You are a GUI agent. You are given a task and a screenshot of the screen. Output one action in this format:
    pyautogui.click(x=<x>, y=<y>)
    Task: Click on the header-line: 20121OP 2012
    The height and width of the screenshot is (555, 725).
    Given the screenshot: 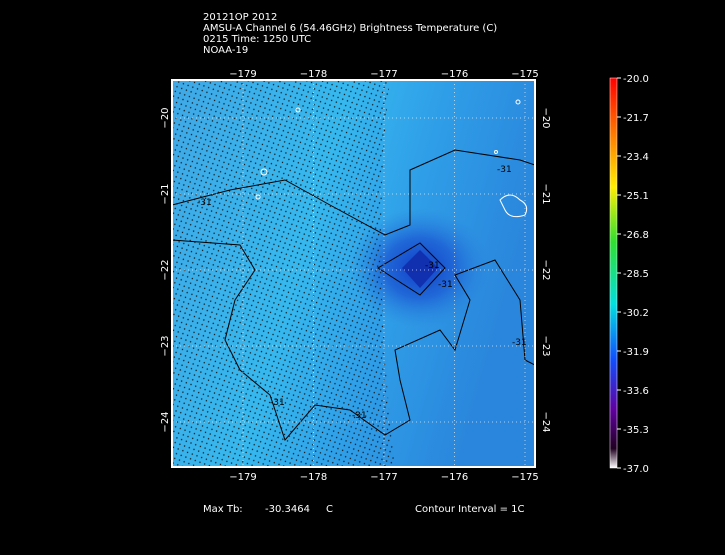 What is the action you would take?
    pyautogui.click(x=240, y=17)
    